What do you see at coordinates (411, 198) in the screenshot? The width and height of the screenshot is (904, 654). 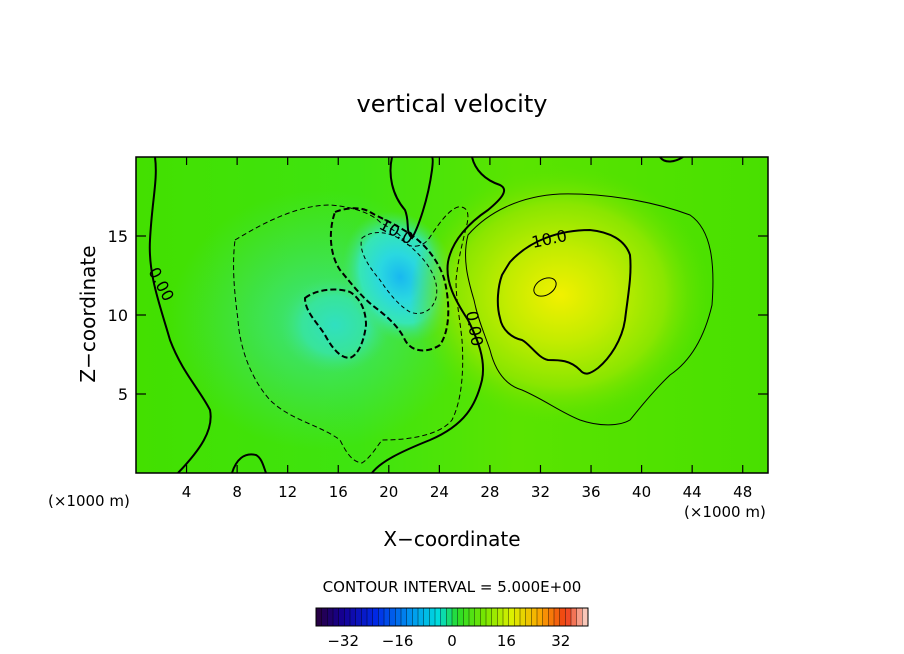 I see `zero-contour-mid` at bounding box center [411, 198].